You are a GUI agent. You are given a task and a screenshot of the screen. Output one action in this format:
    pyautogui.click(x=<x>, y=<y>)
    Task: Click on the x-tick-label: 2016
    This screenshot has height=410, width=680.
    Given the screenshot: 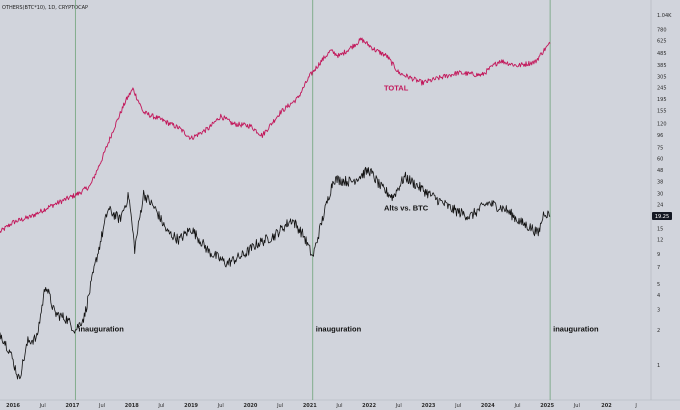 What is the action you would take?
    pyautogui.click(x=13, y=406)
    